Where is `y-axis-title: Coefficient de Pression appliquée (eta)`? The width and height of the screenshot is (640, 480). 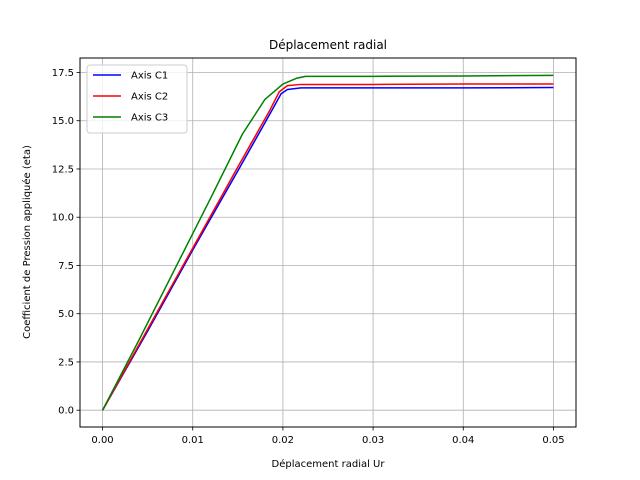 y-axis-title: Coefficient de Pression appliquée (eta) is located at coordinates (27, 242).